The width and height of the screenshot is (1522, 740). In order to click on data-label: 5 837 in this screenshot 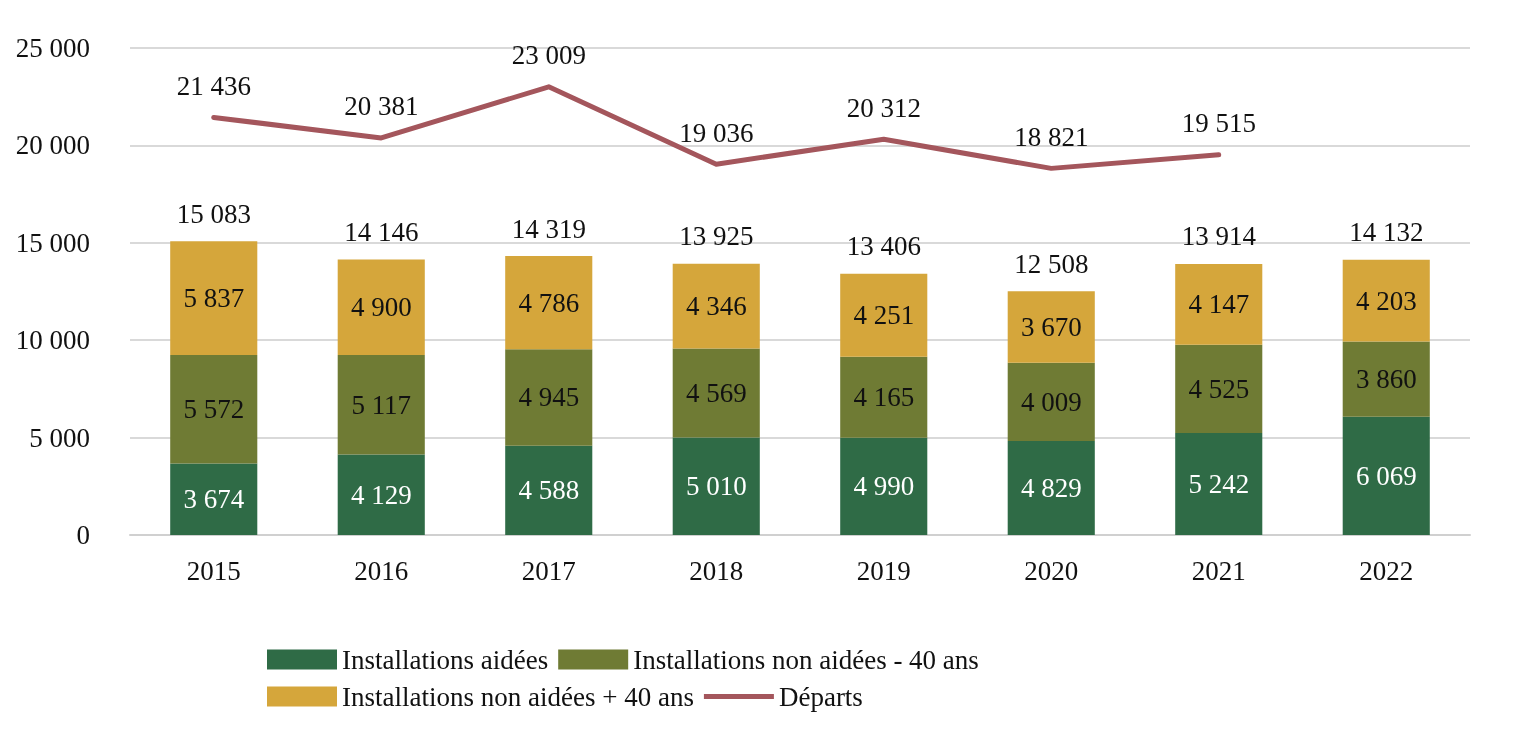, I will do `click(214, 298)`.